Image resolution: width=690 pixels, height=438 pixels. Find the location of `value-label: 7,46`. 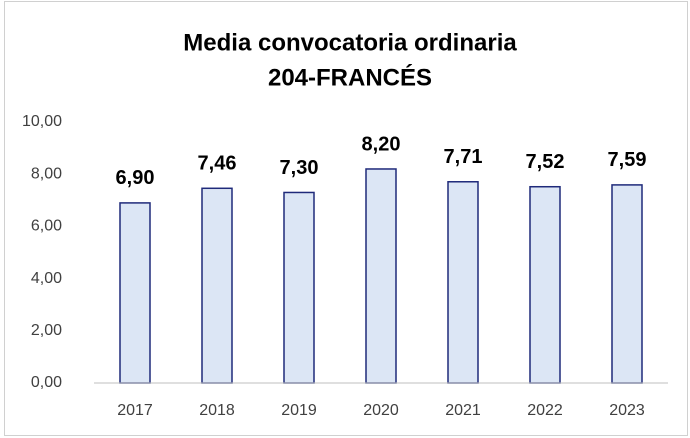

value-label: 7,46 is located at coordinates (217, 164).